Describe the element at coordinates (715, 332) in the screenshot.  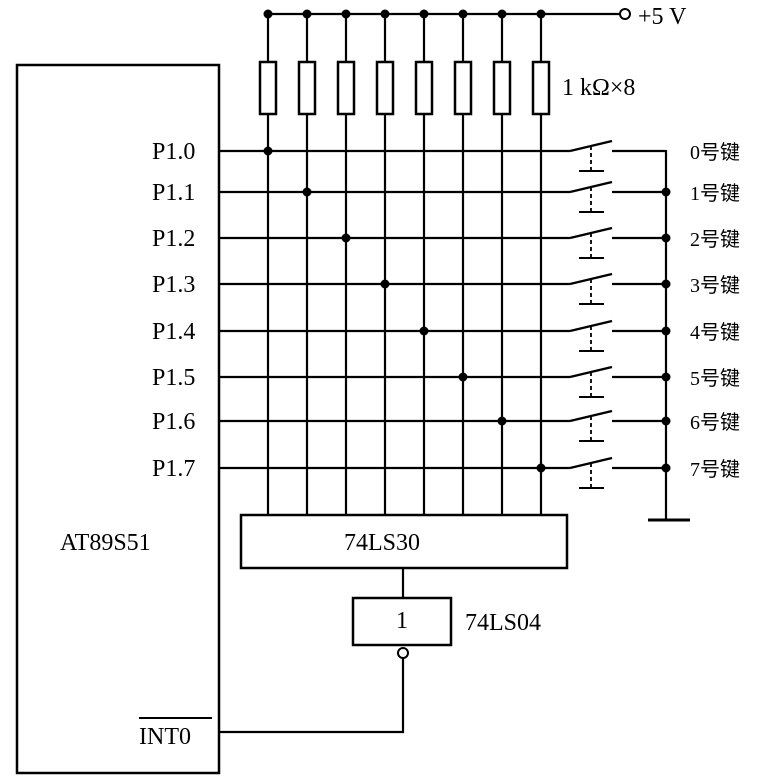
I see `key-label-4: 4号键` at that location.